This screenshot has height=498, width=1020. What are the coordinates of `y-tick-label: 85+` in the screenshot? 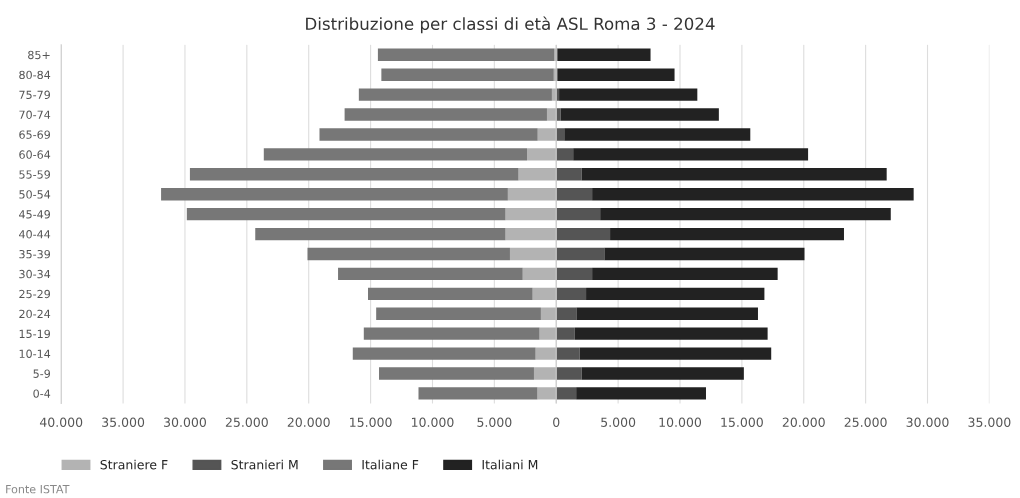 It's located at (39, 55).